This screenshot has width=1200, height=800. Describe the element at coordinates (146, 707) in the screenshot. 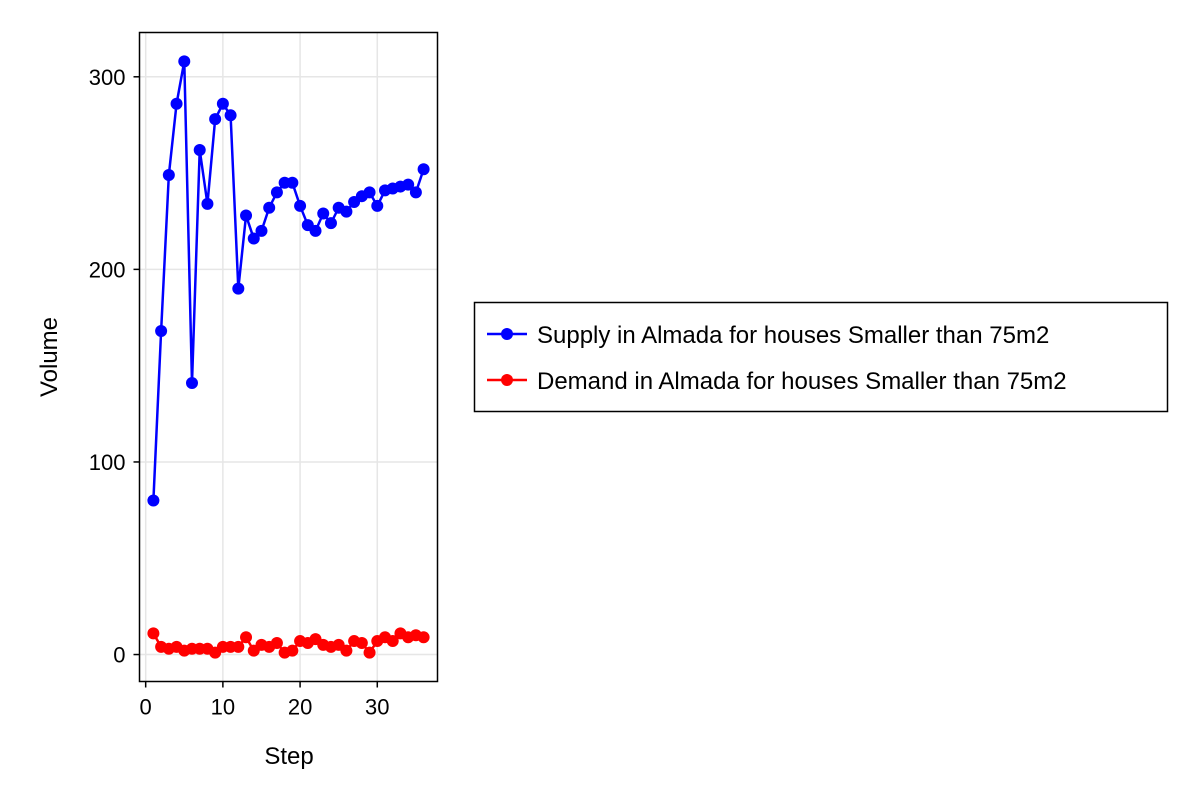

I see `x-tick-label: 0` at that location.